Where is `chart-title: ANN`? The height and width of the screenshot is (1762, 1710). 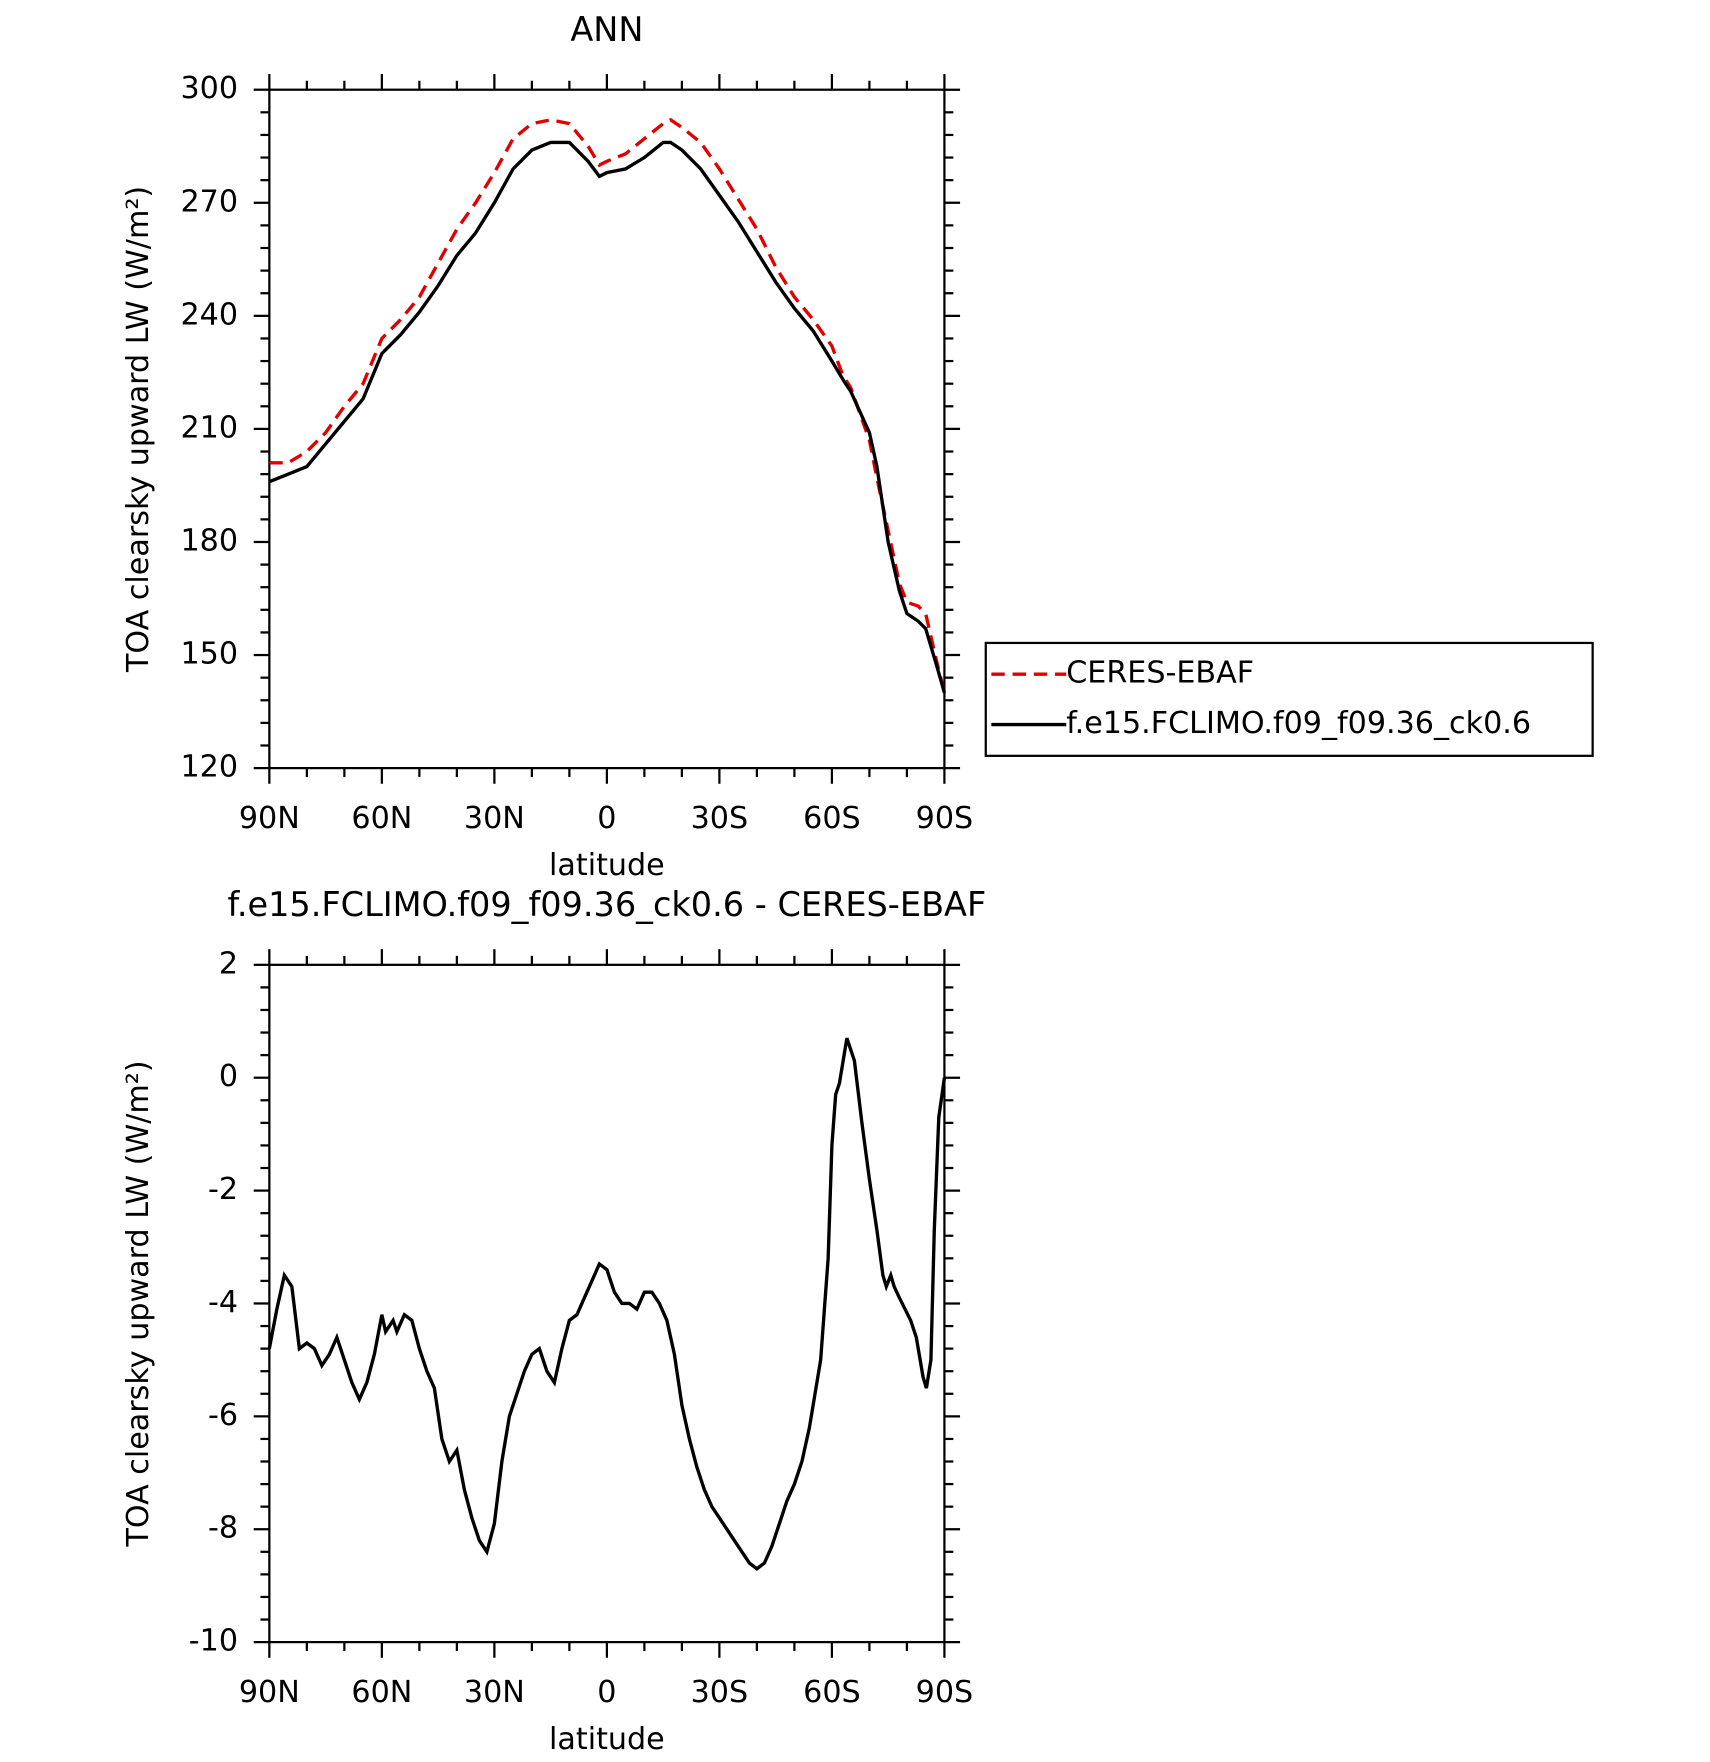 chart-title: ANN is located at coordinates (606, 29).